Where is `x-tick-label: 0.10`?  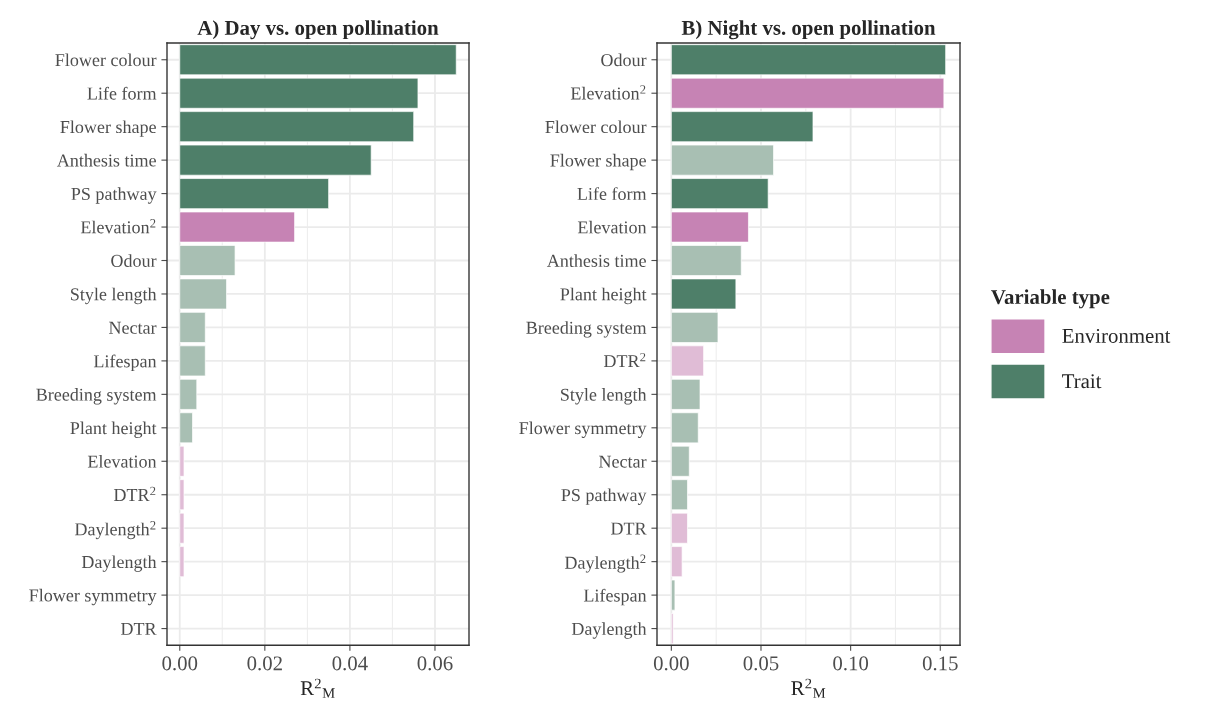 x-tick-label: 0.10 is located at coordinates (851, 663).